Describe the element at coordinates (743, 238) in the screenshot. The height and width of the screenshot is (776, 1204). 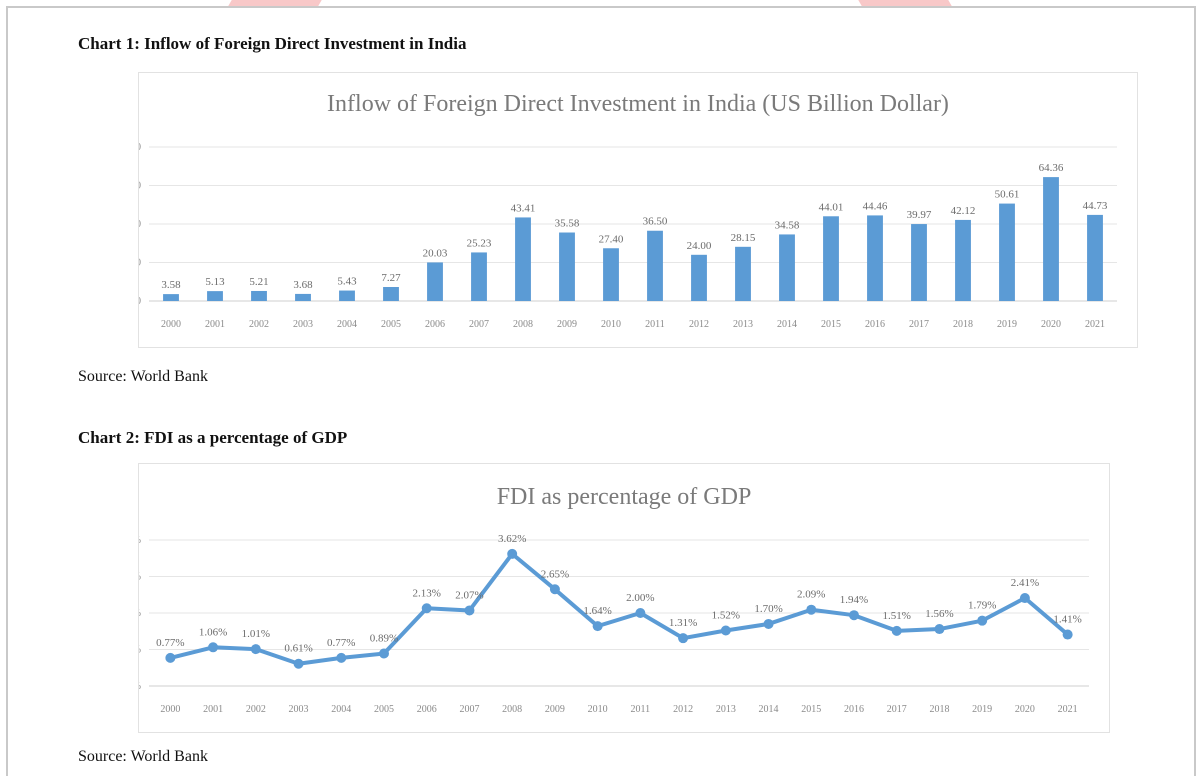
I see `bar-data-label: 28.15` at that location.